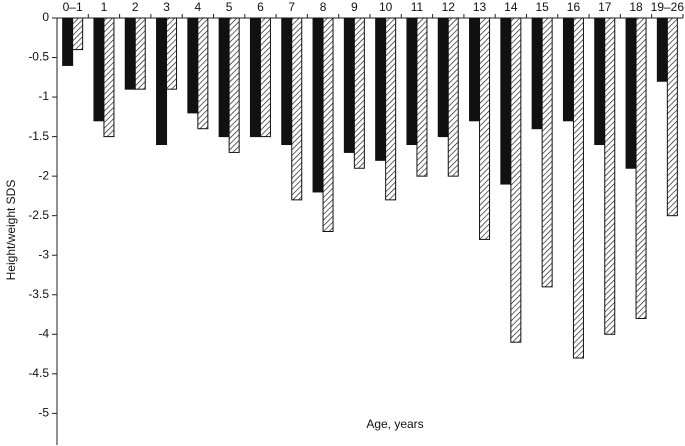 Image resolution: width=685 pixels, height=446 pixels. I want to click on x-tick-label: 6, so click(260, 7).